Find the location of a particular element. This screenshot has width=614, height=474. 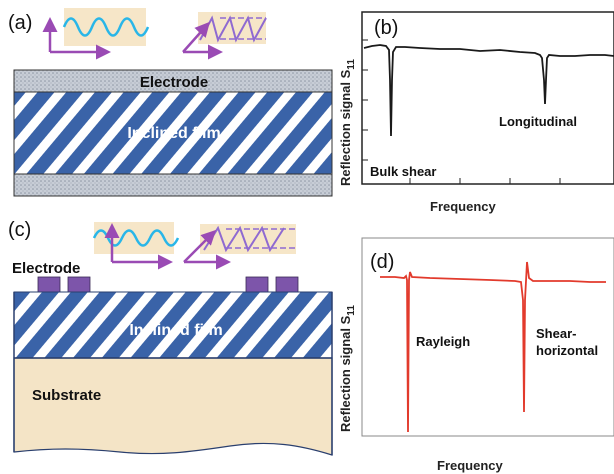

panel-d-label: (d) is located at coordinates (382, 262).